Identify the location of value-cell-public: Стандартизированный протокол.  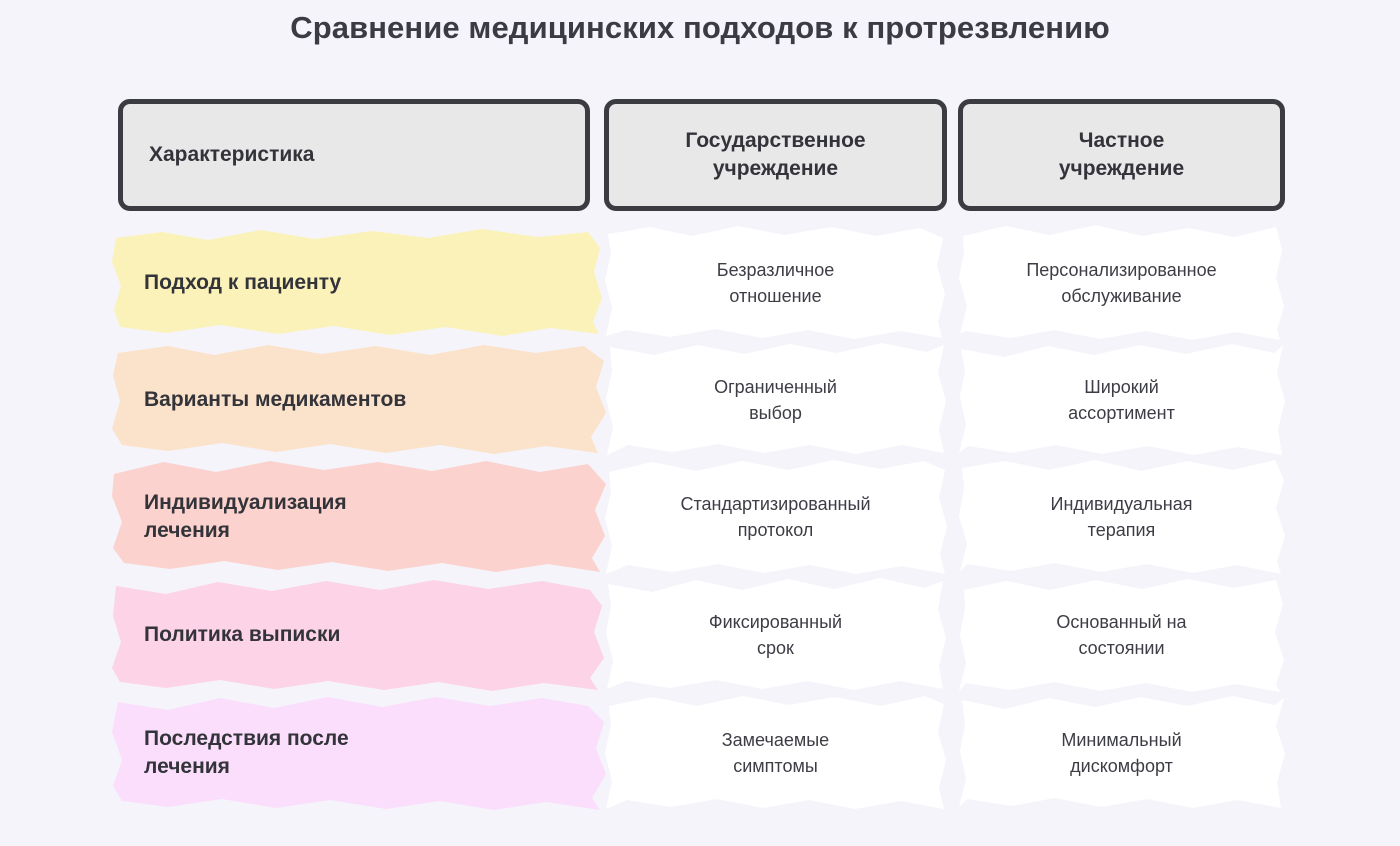
(775, 517).